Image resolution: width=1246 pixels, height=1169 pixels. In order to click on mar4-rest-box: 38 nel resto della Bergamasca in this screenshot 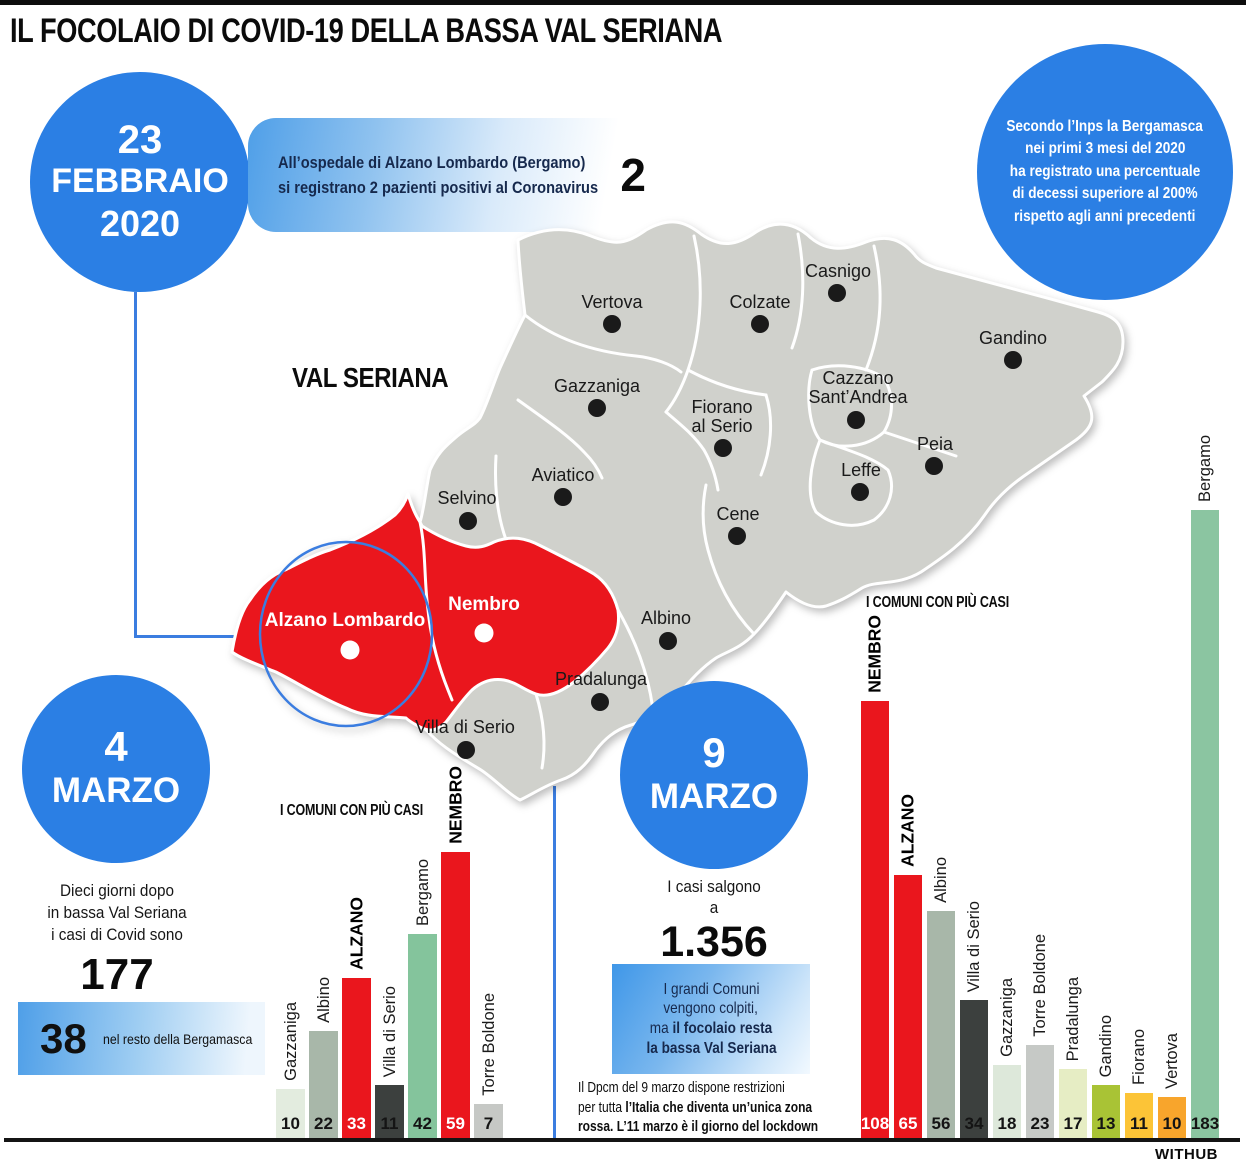, I will do `click(141, 1038)`.